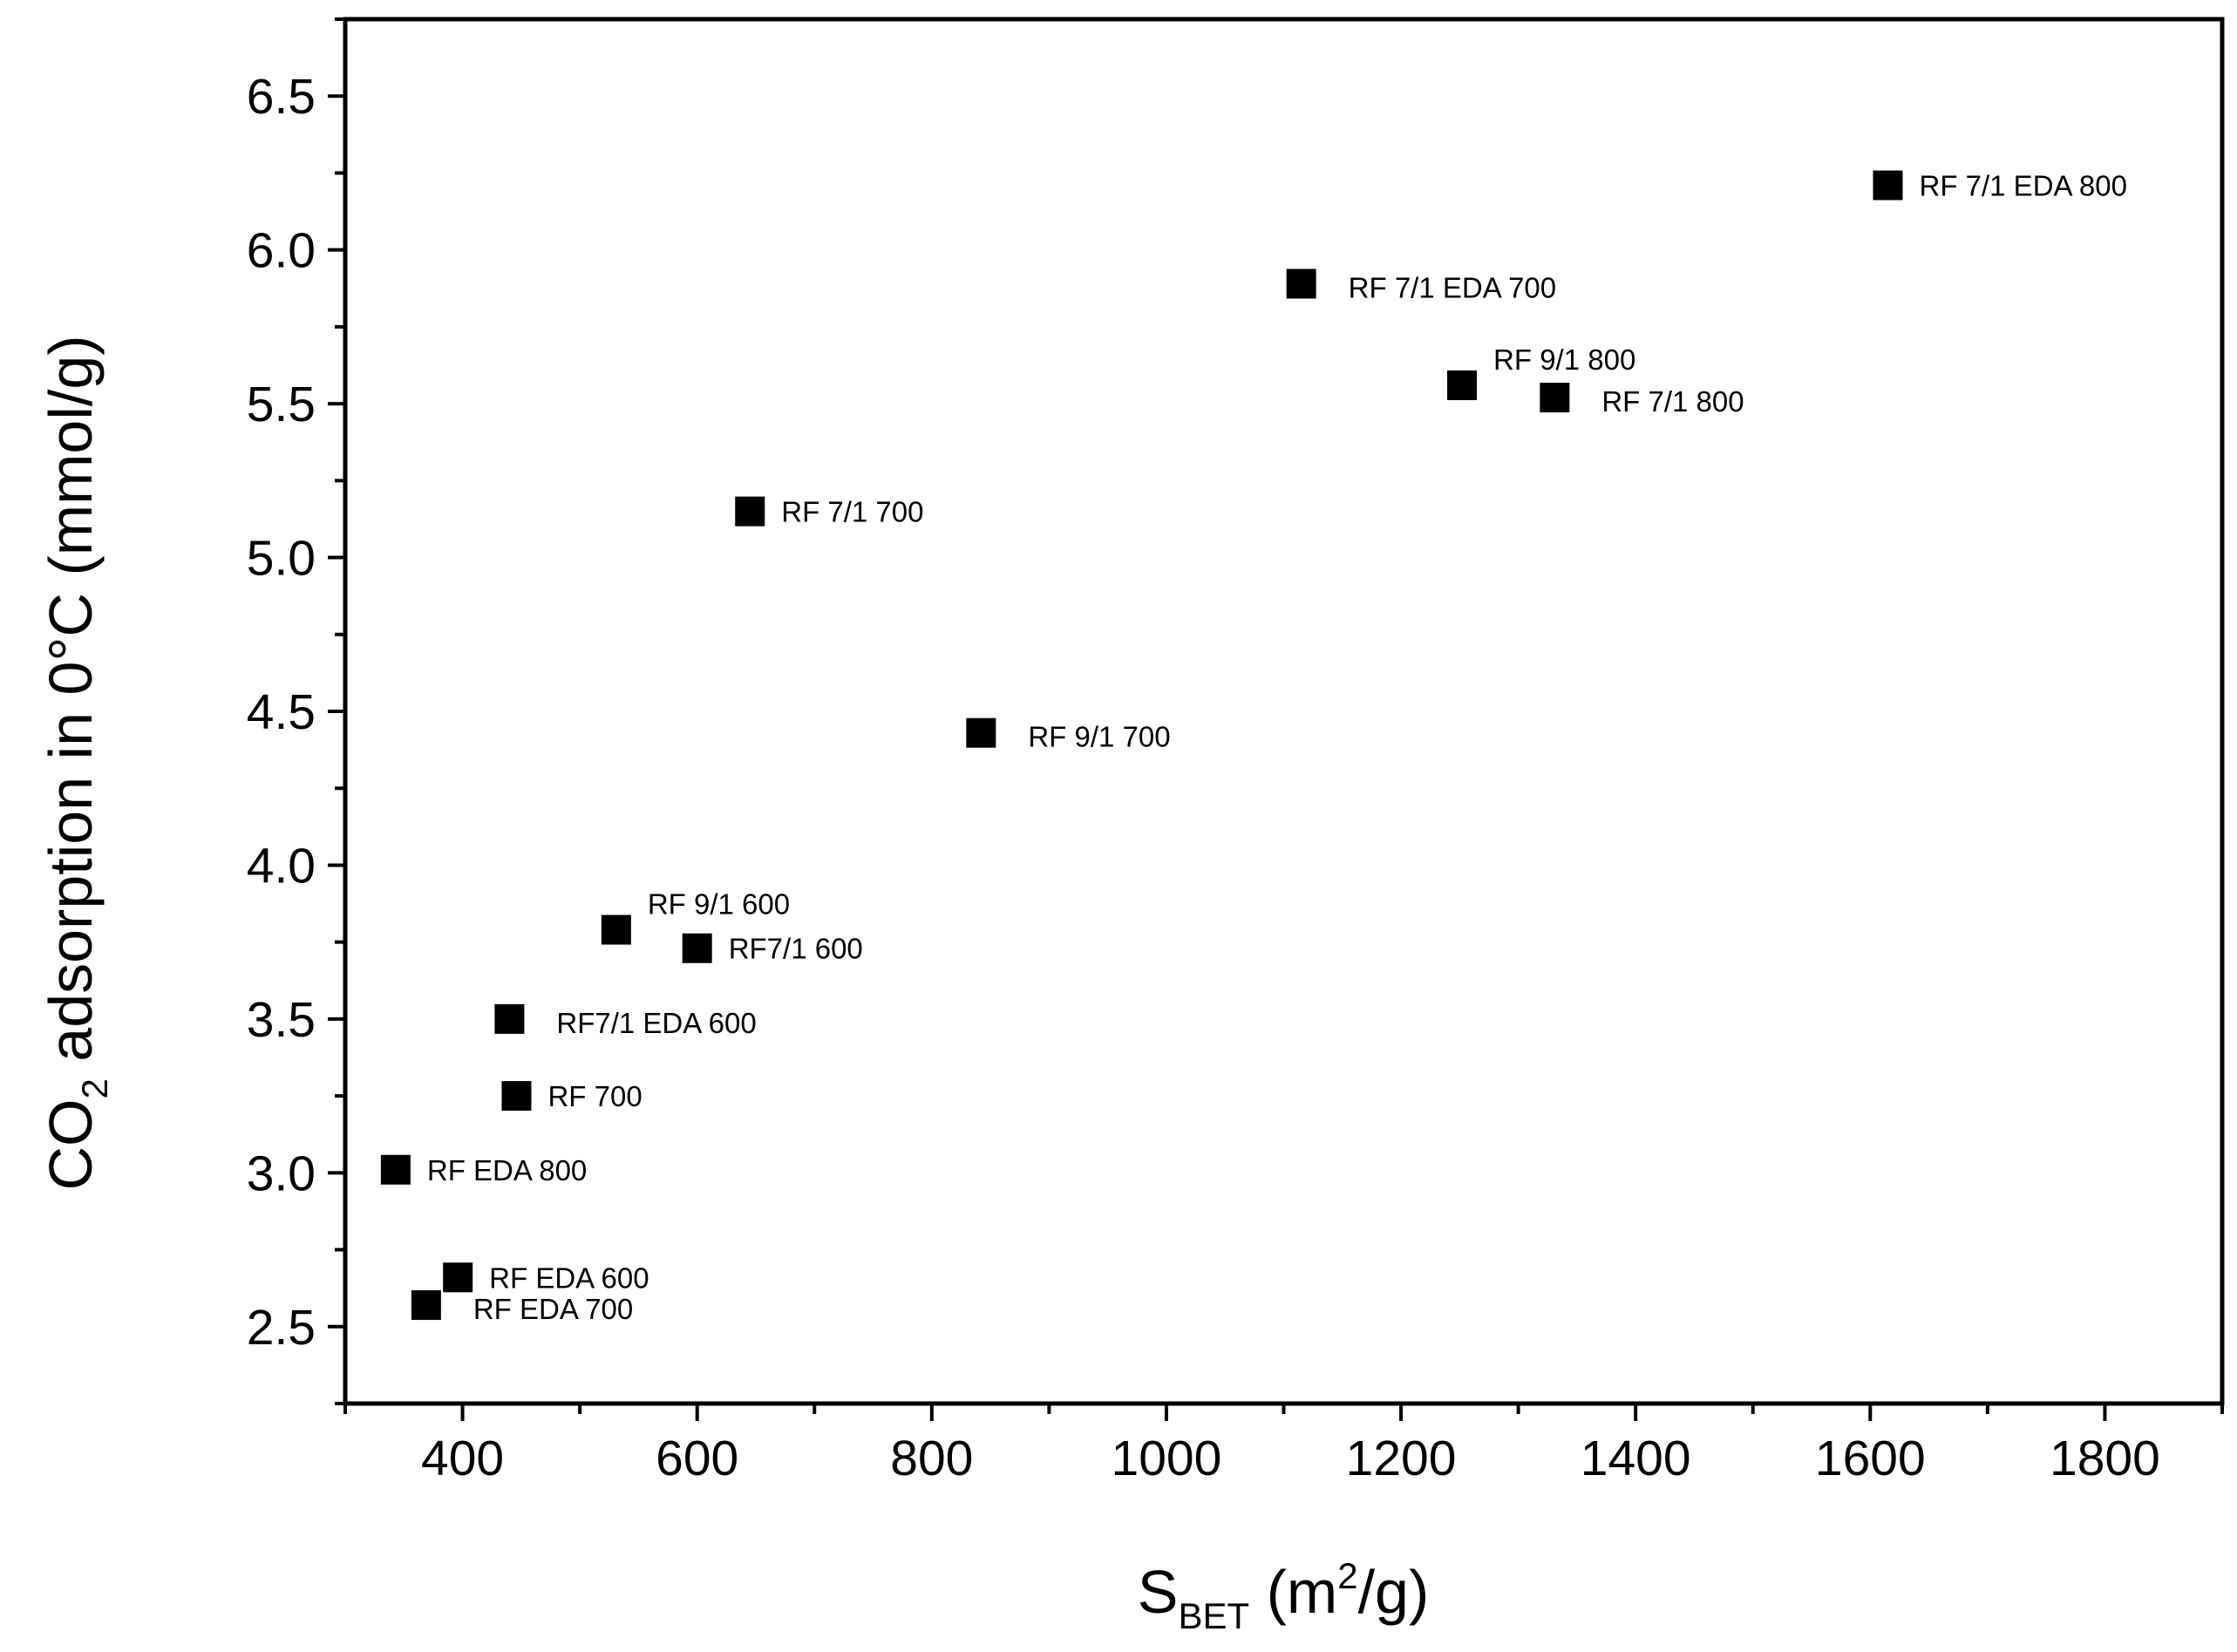 The width and height of the screenshot is (2237, 1652). What do you see at coordinates (1167, 1458) in the screenshot?
I see `x-tick-label: 1000` at bounding box center [1167, 1458].